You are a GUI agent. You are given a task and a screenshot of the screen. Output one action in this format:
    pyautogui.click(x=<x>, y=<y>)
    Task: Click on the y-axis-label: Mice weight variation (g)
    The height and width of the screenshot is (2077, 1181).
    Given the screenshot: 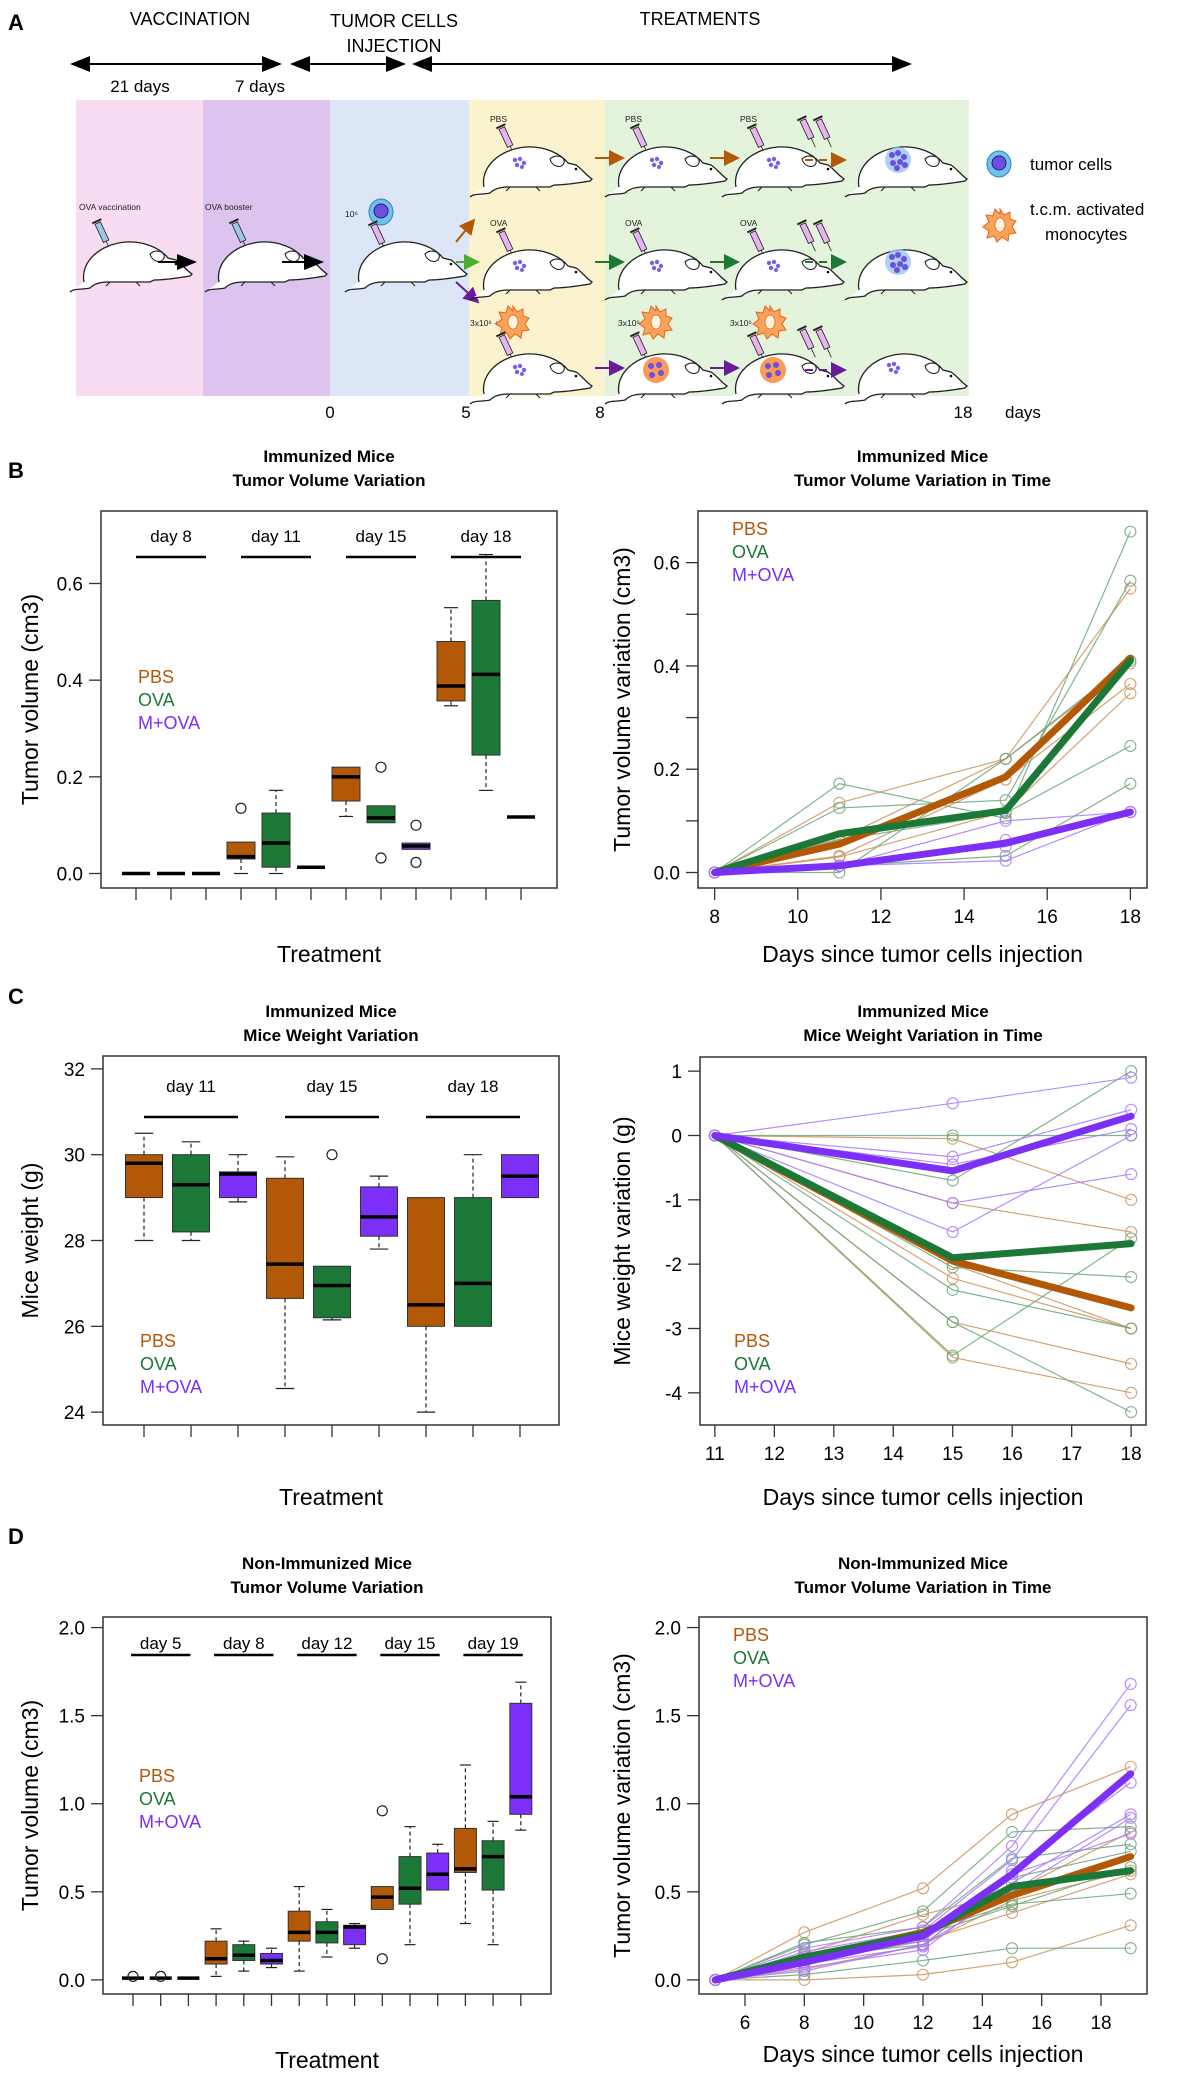 What is the action you would take?
    pyautogui.click(x=622, y=1240)
    